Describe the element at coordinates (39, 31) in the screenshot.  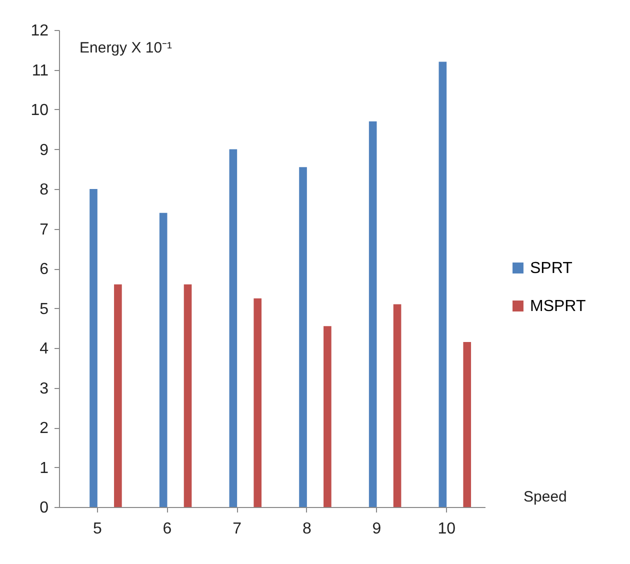
I see `y-tick-label: 12` at that location.